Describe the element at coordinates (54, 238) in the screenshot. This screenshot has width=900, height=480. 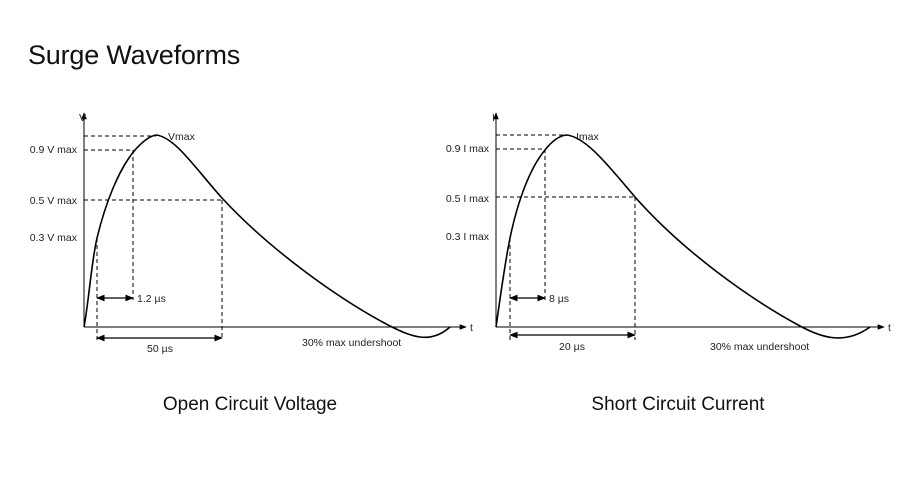
I see `level-03-label: 0.3 V max` at that location.